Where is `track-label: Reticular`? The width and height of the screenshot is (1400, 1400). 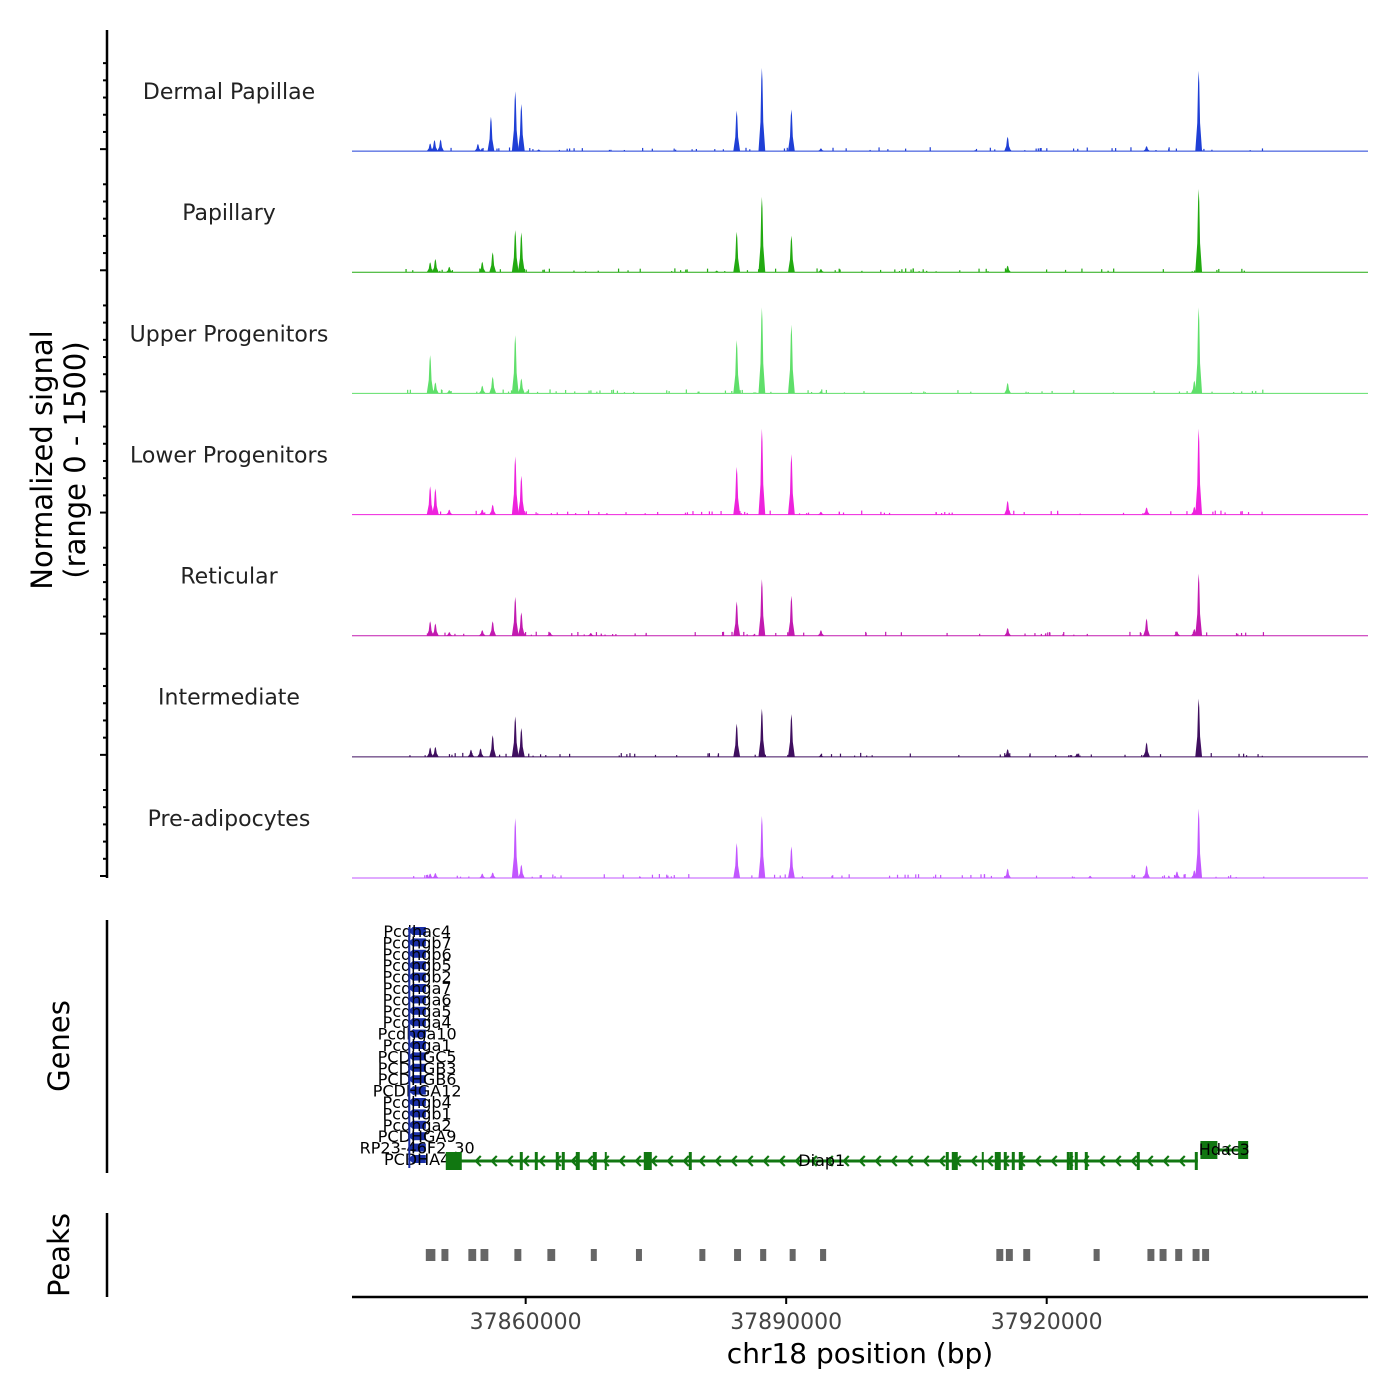
track-label: Reticular is located at coordinates (229, 577).